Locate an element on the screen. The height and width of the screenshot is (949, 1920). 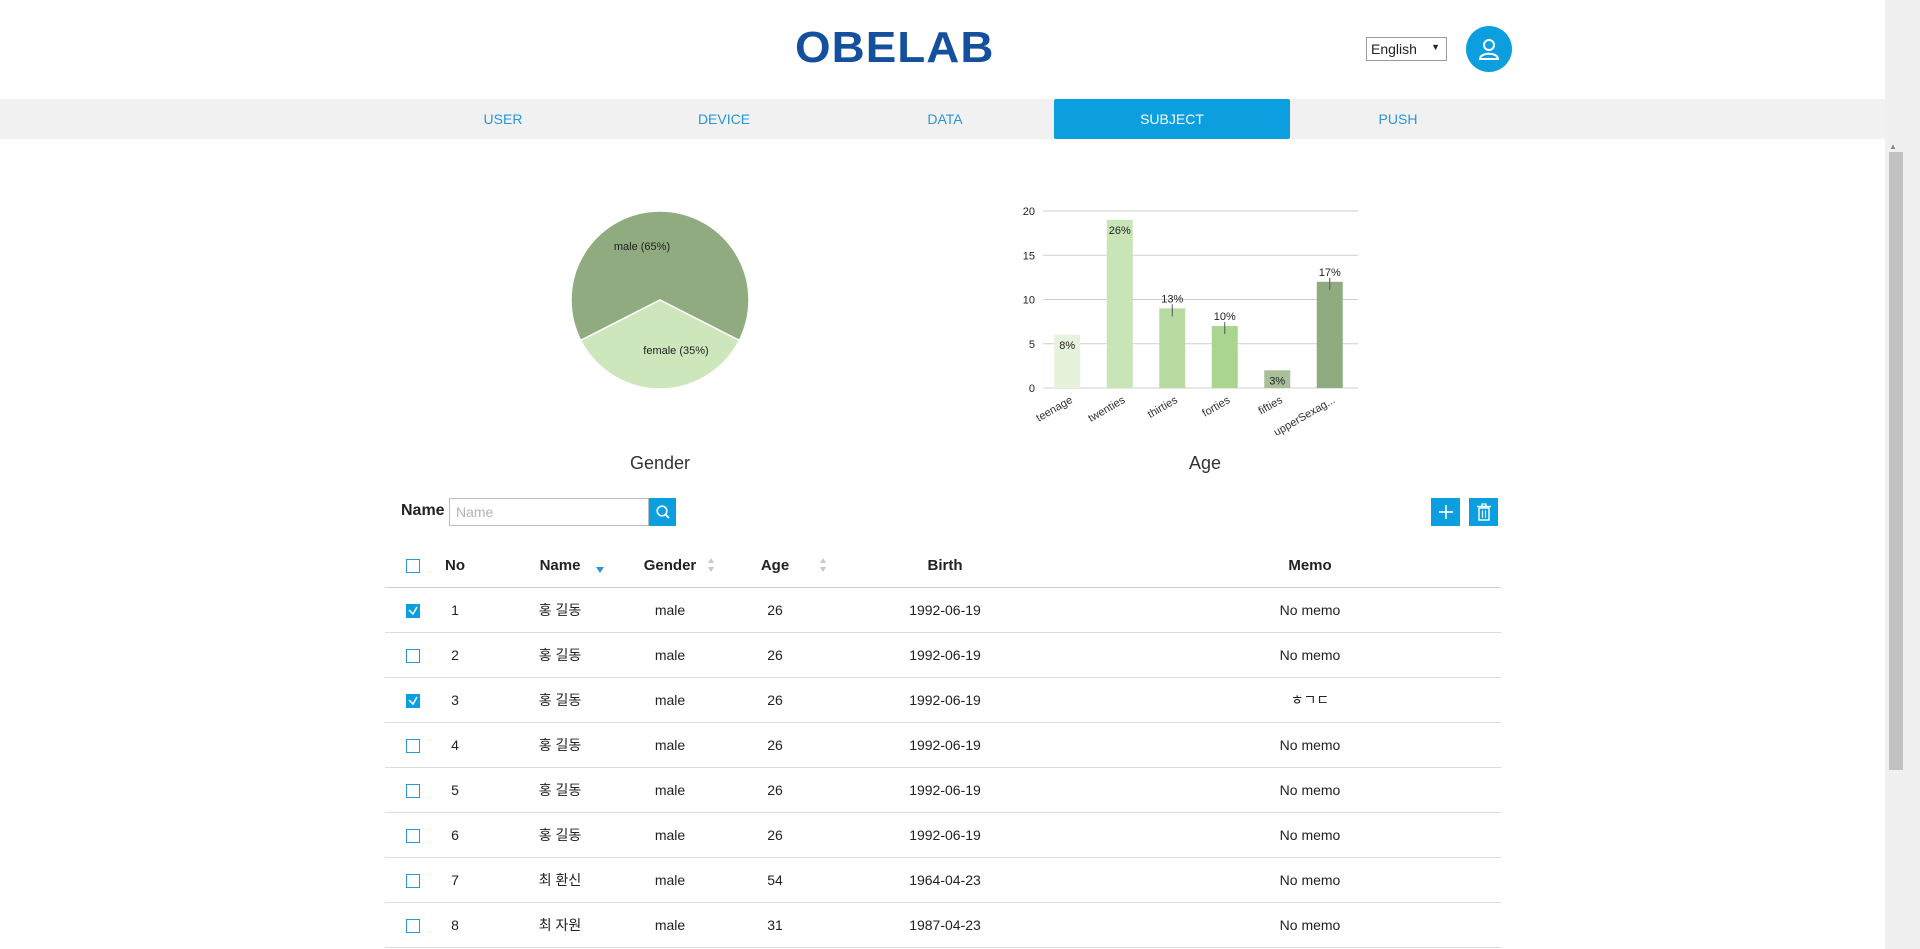
table-row: 4 홍 길동 male 26 1992-06-19 No memo is located at coordinates (943, 745).